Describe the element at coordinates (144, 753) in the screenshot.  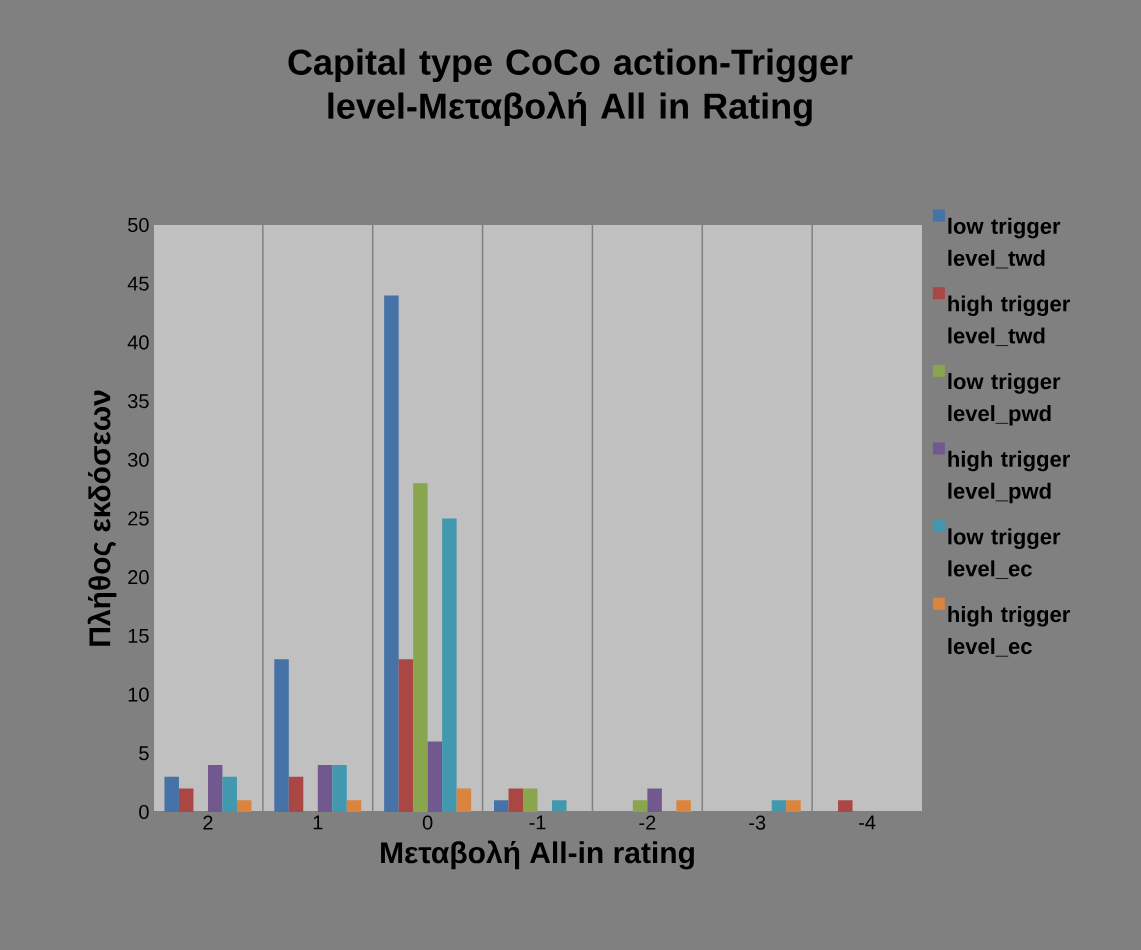
I see `y-tick-label: 5` at that location.